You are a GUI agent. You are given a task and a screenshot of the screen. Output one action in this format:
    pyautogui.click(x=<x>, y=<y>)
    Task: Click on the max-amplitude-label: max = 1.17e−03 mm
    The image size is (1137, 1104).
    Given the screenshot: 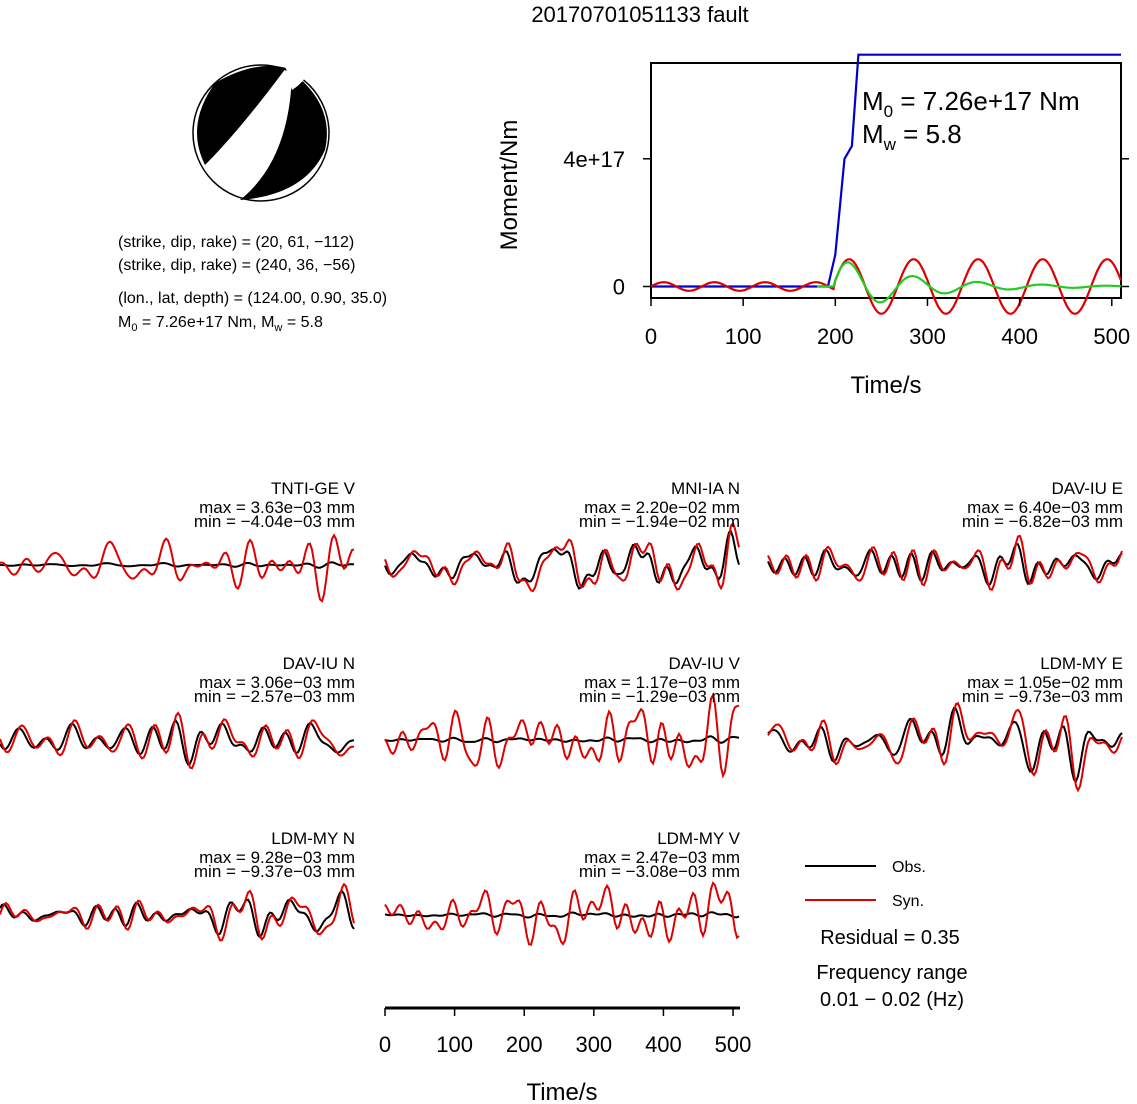 What is the action you would take?
    pyautogui.click(x=662, y=682)
    